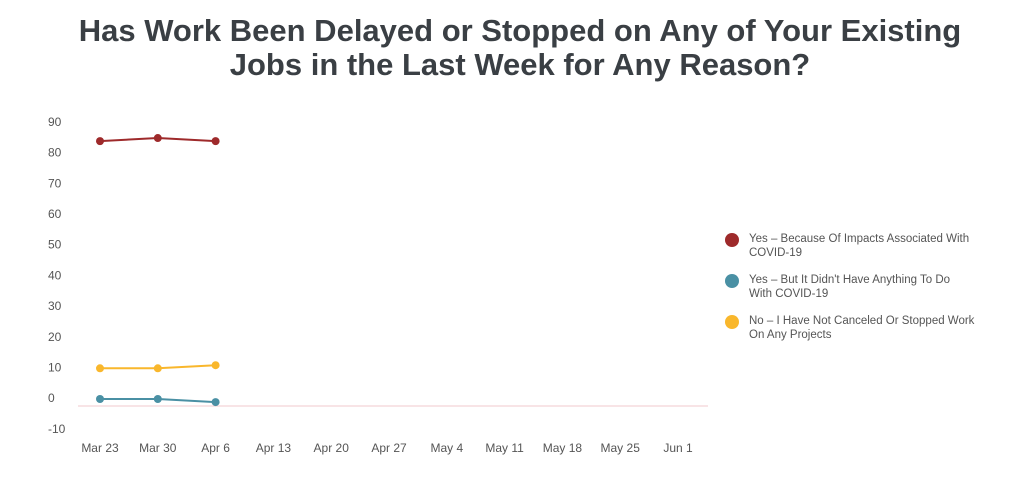 This screenshot has width=1024, height=485. What do you see at coordinates (100, 448) in the screenshot?
I see `x-tick-label: Mar 23` at bounding box center [100, 448].